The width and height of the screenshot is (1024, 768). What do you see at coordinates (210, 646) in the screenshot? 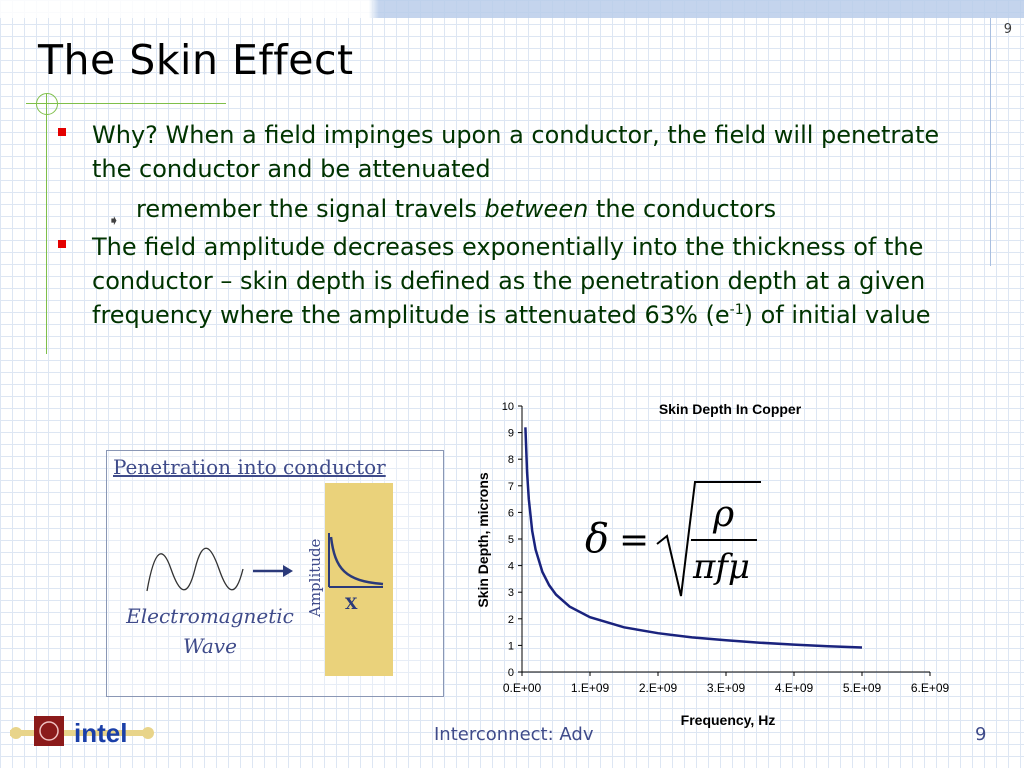
I see `em-wave-label-line2: Wave` at bounding box center [210, 646].